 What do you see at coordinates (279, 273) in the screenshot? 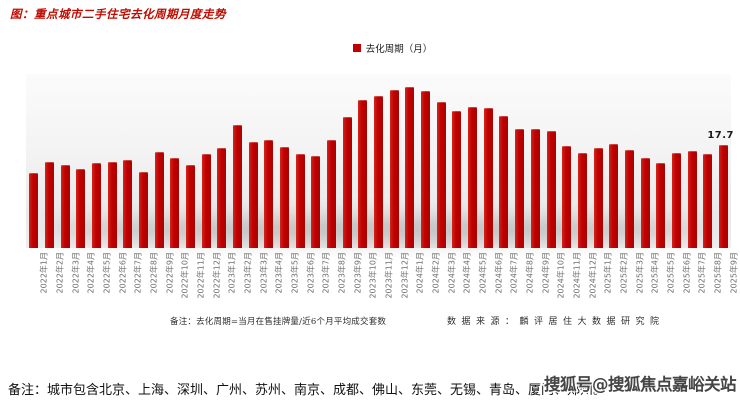
I see `x-label-2023年4月: 2023年4月` at bounding box center [279, 273].